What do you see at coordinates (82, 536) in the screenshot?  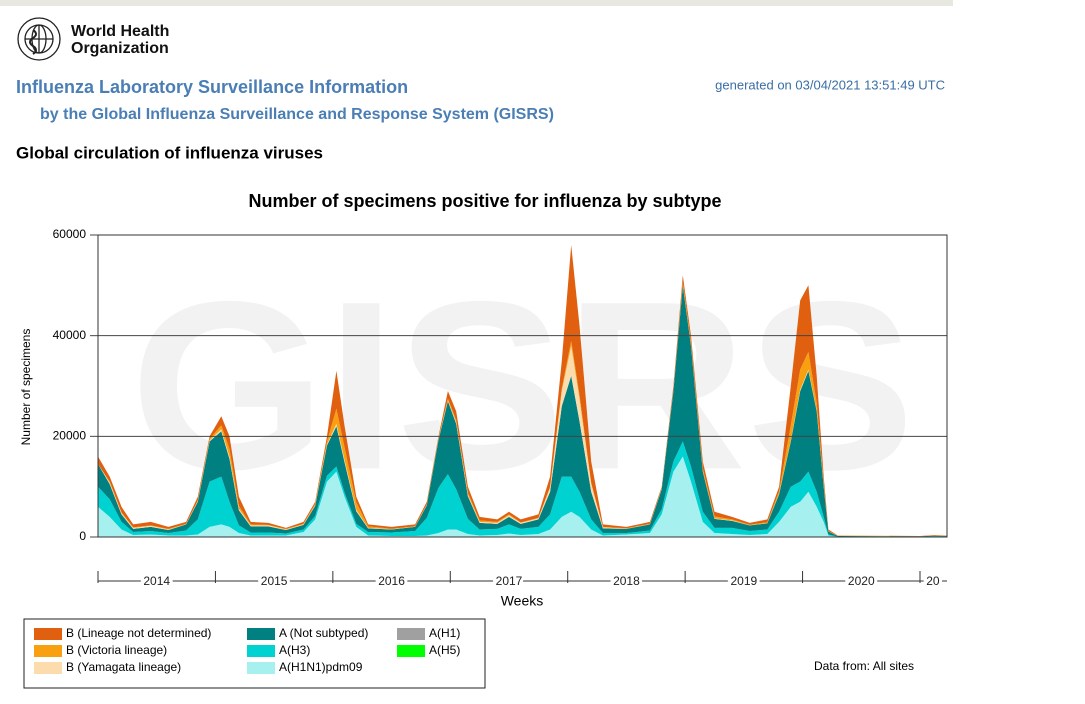 I see `y-tick-label: 0` at bounding box center [82, 536].